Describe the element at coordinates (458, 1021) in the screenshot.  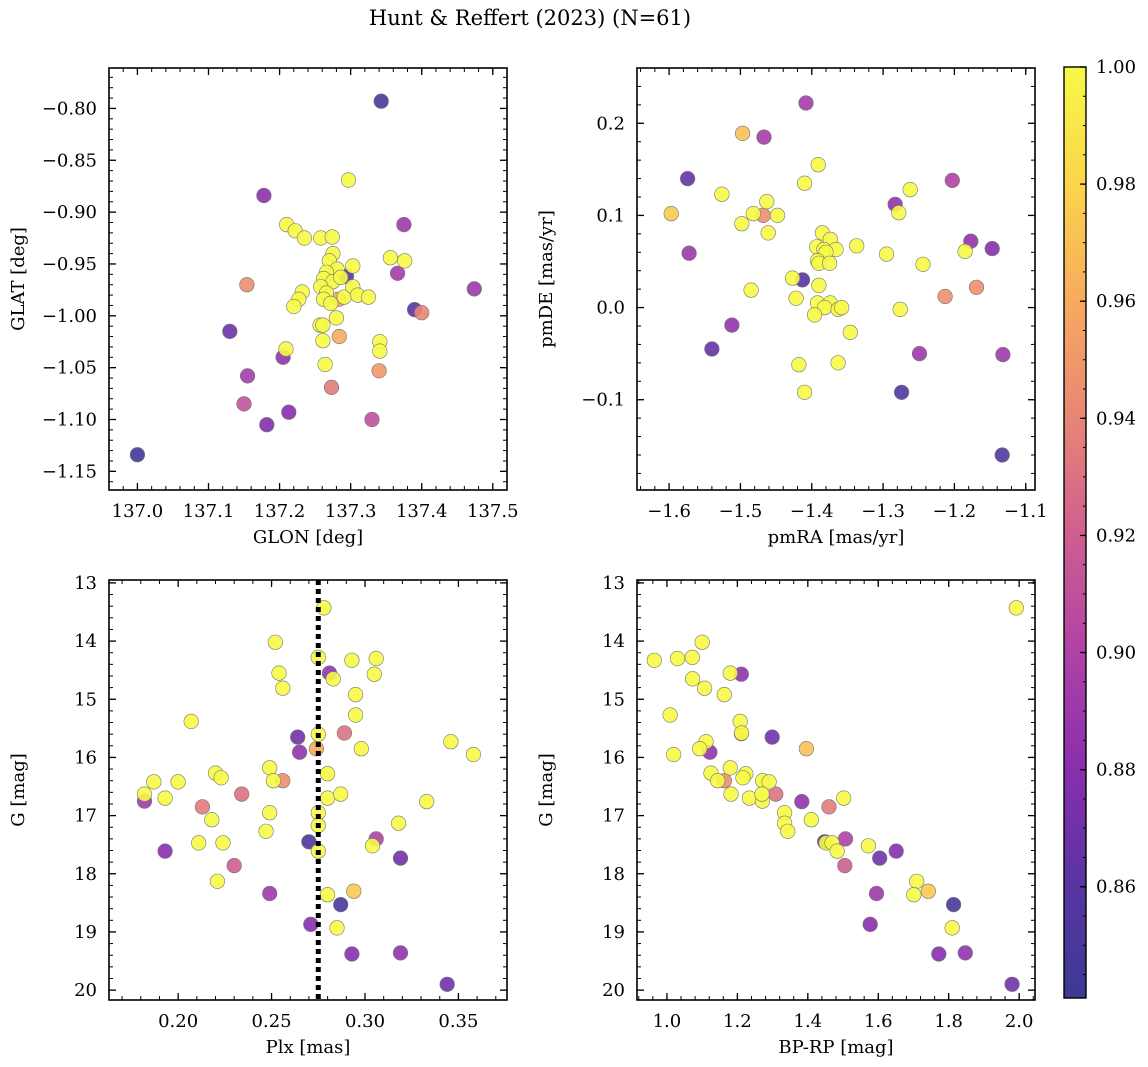
I see `x-tick-label: 0.35` at that location.